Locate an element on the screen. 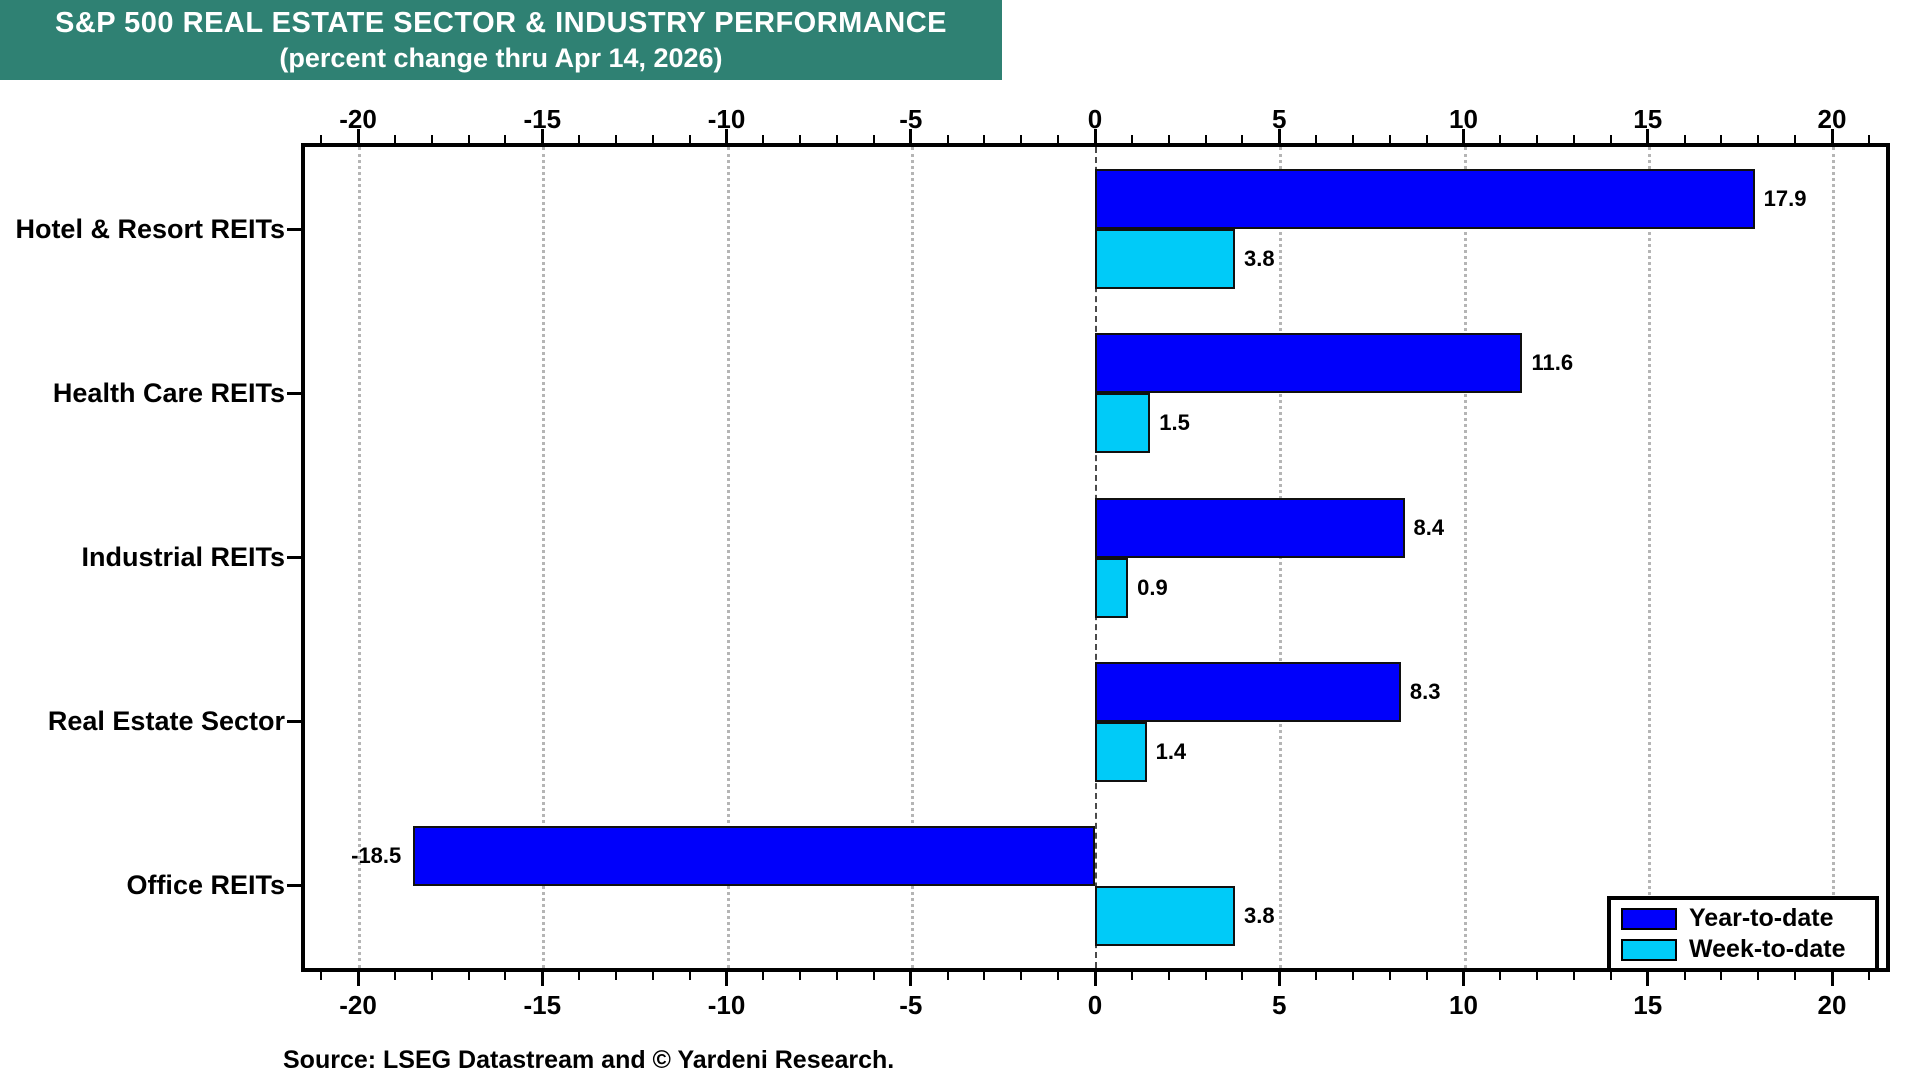 This screenshot has height=1080, width=1920. chart-title-line2: (percent change thru Apr 14, 2026) is located at coordinates (501, 58).